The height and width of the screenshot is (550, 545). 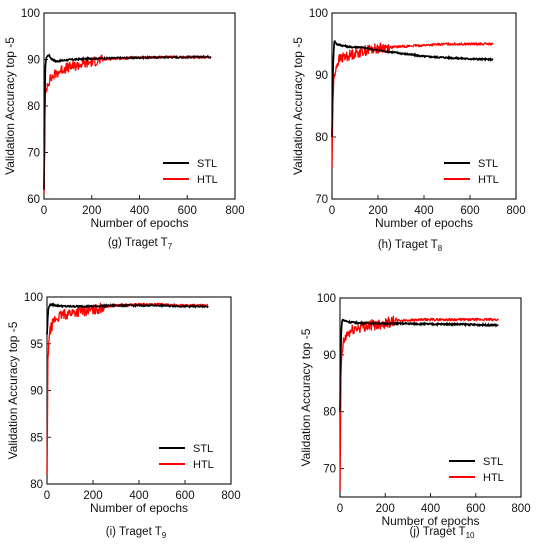 I want to click on panel-caption: (i) Traget T9, so click(x=136, y=533).